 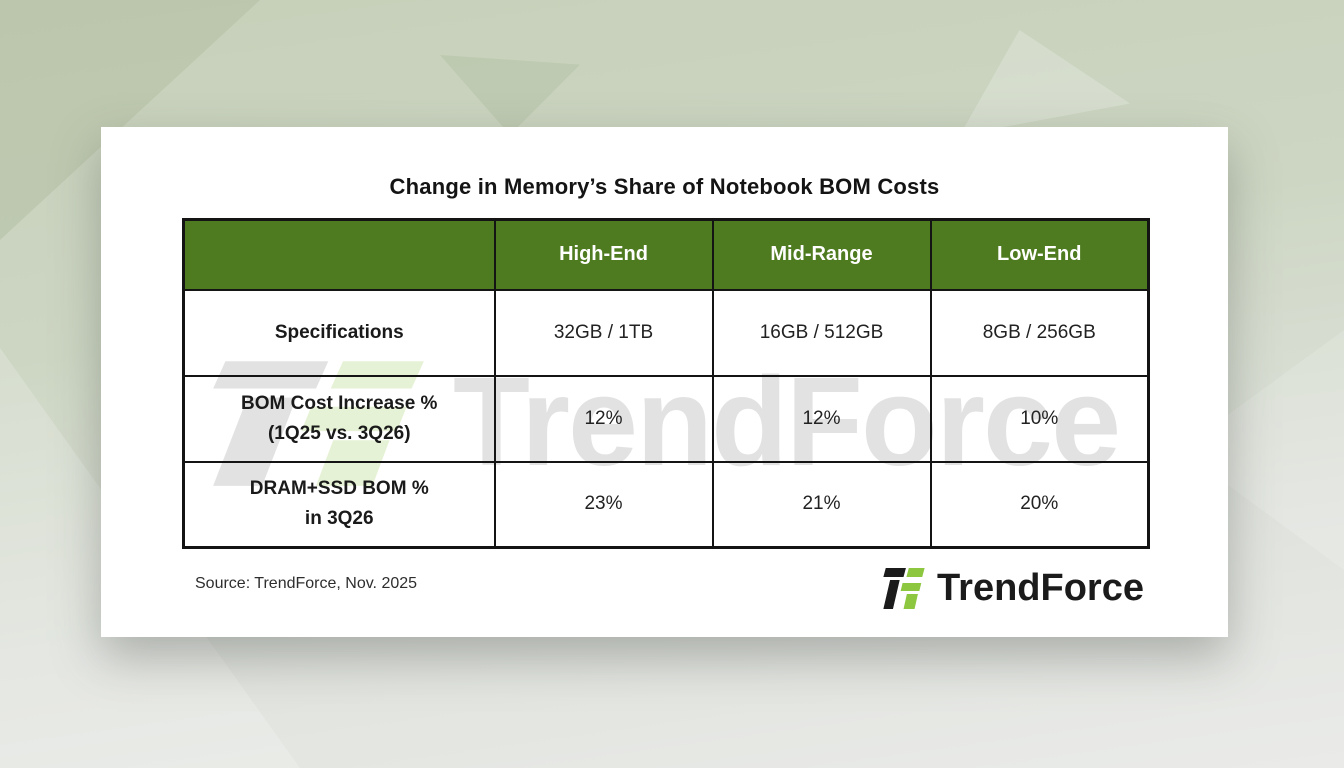 What do you see at coordinates (339, 504) in the screenshot?
I see `row-label-dram-ssd-bom: DRAM+SSD BOM % in 3Q26` at bounding box center [339, 504].